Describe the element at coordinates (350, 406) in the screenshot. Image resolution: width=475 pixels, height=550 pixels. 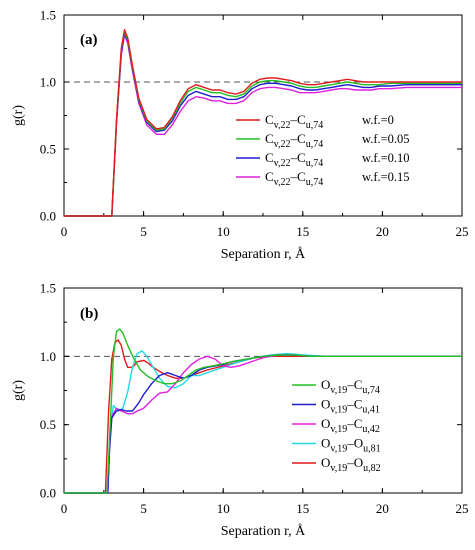
I see `legend-label-1: Ov,19–Cu,41` at that location.